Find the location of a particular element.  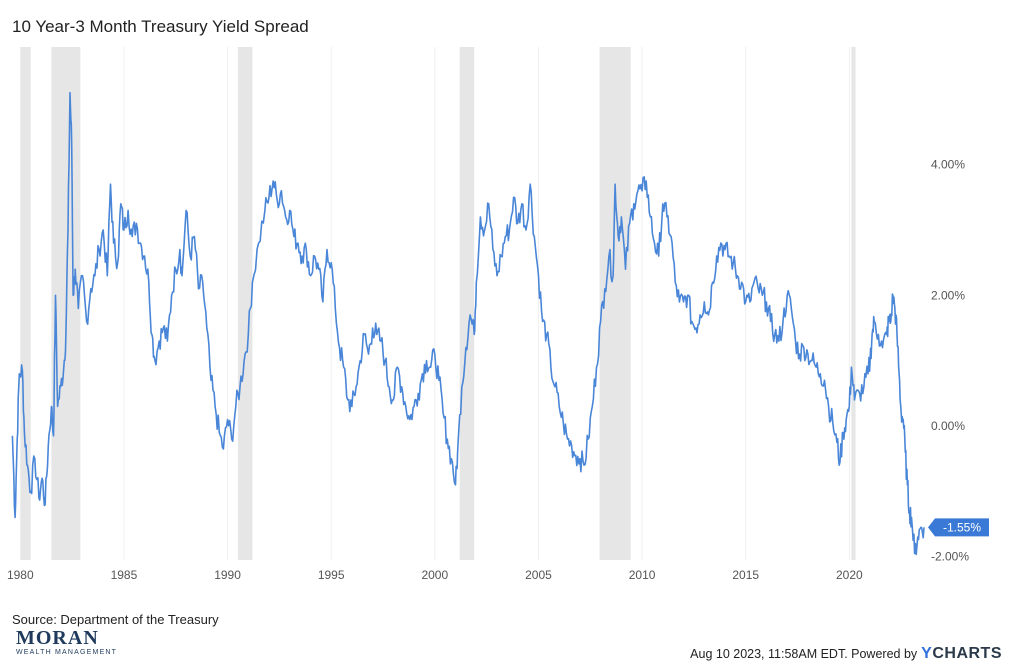

last-value-badge is located at coordinates (958, 527).